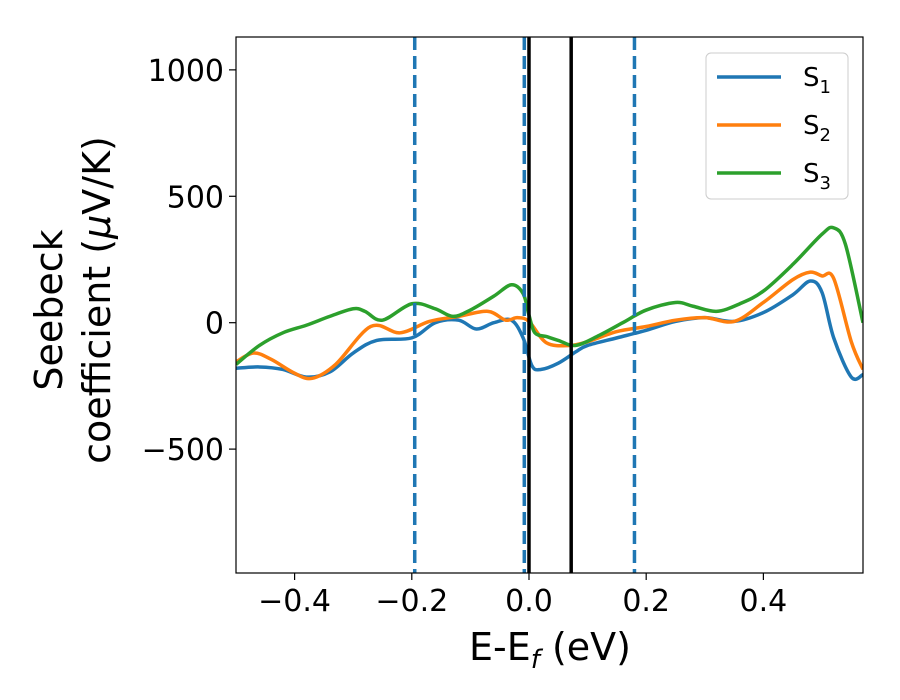  Describe the element at coordinates (97, 351) in the screenshot. I see `y-axis-label-prefix: coefficient (` at that location.